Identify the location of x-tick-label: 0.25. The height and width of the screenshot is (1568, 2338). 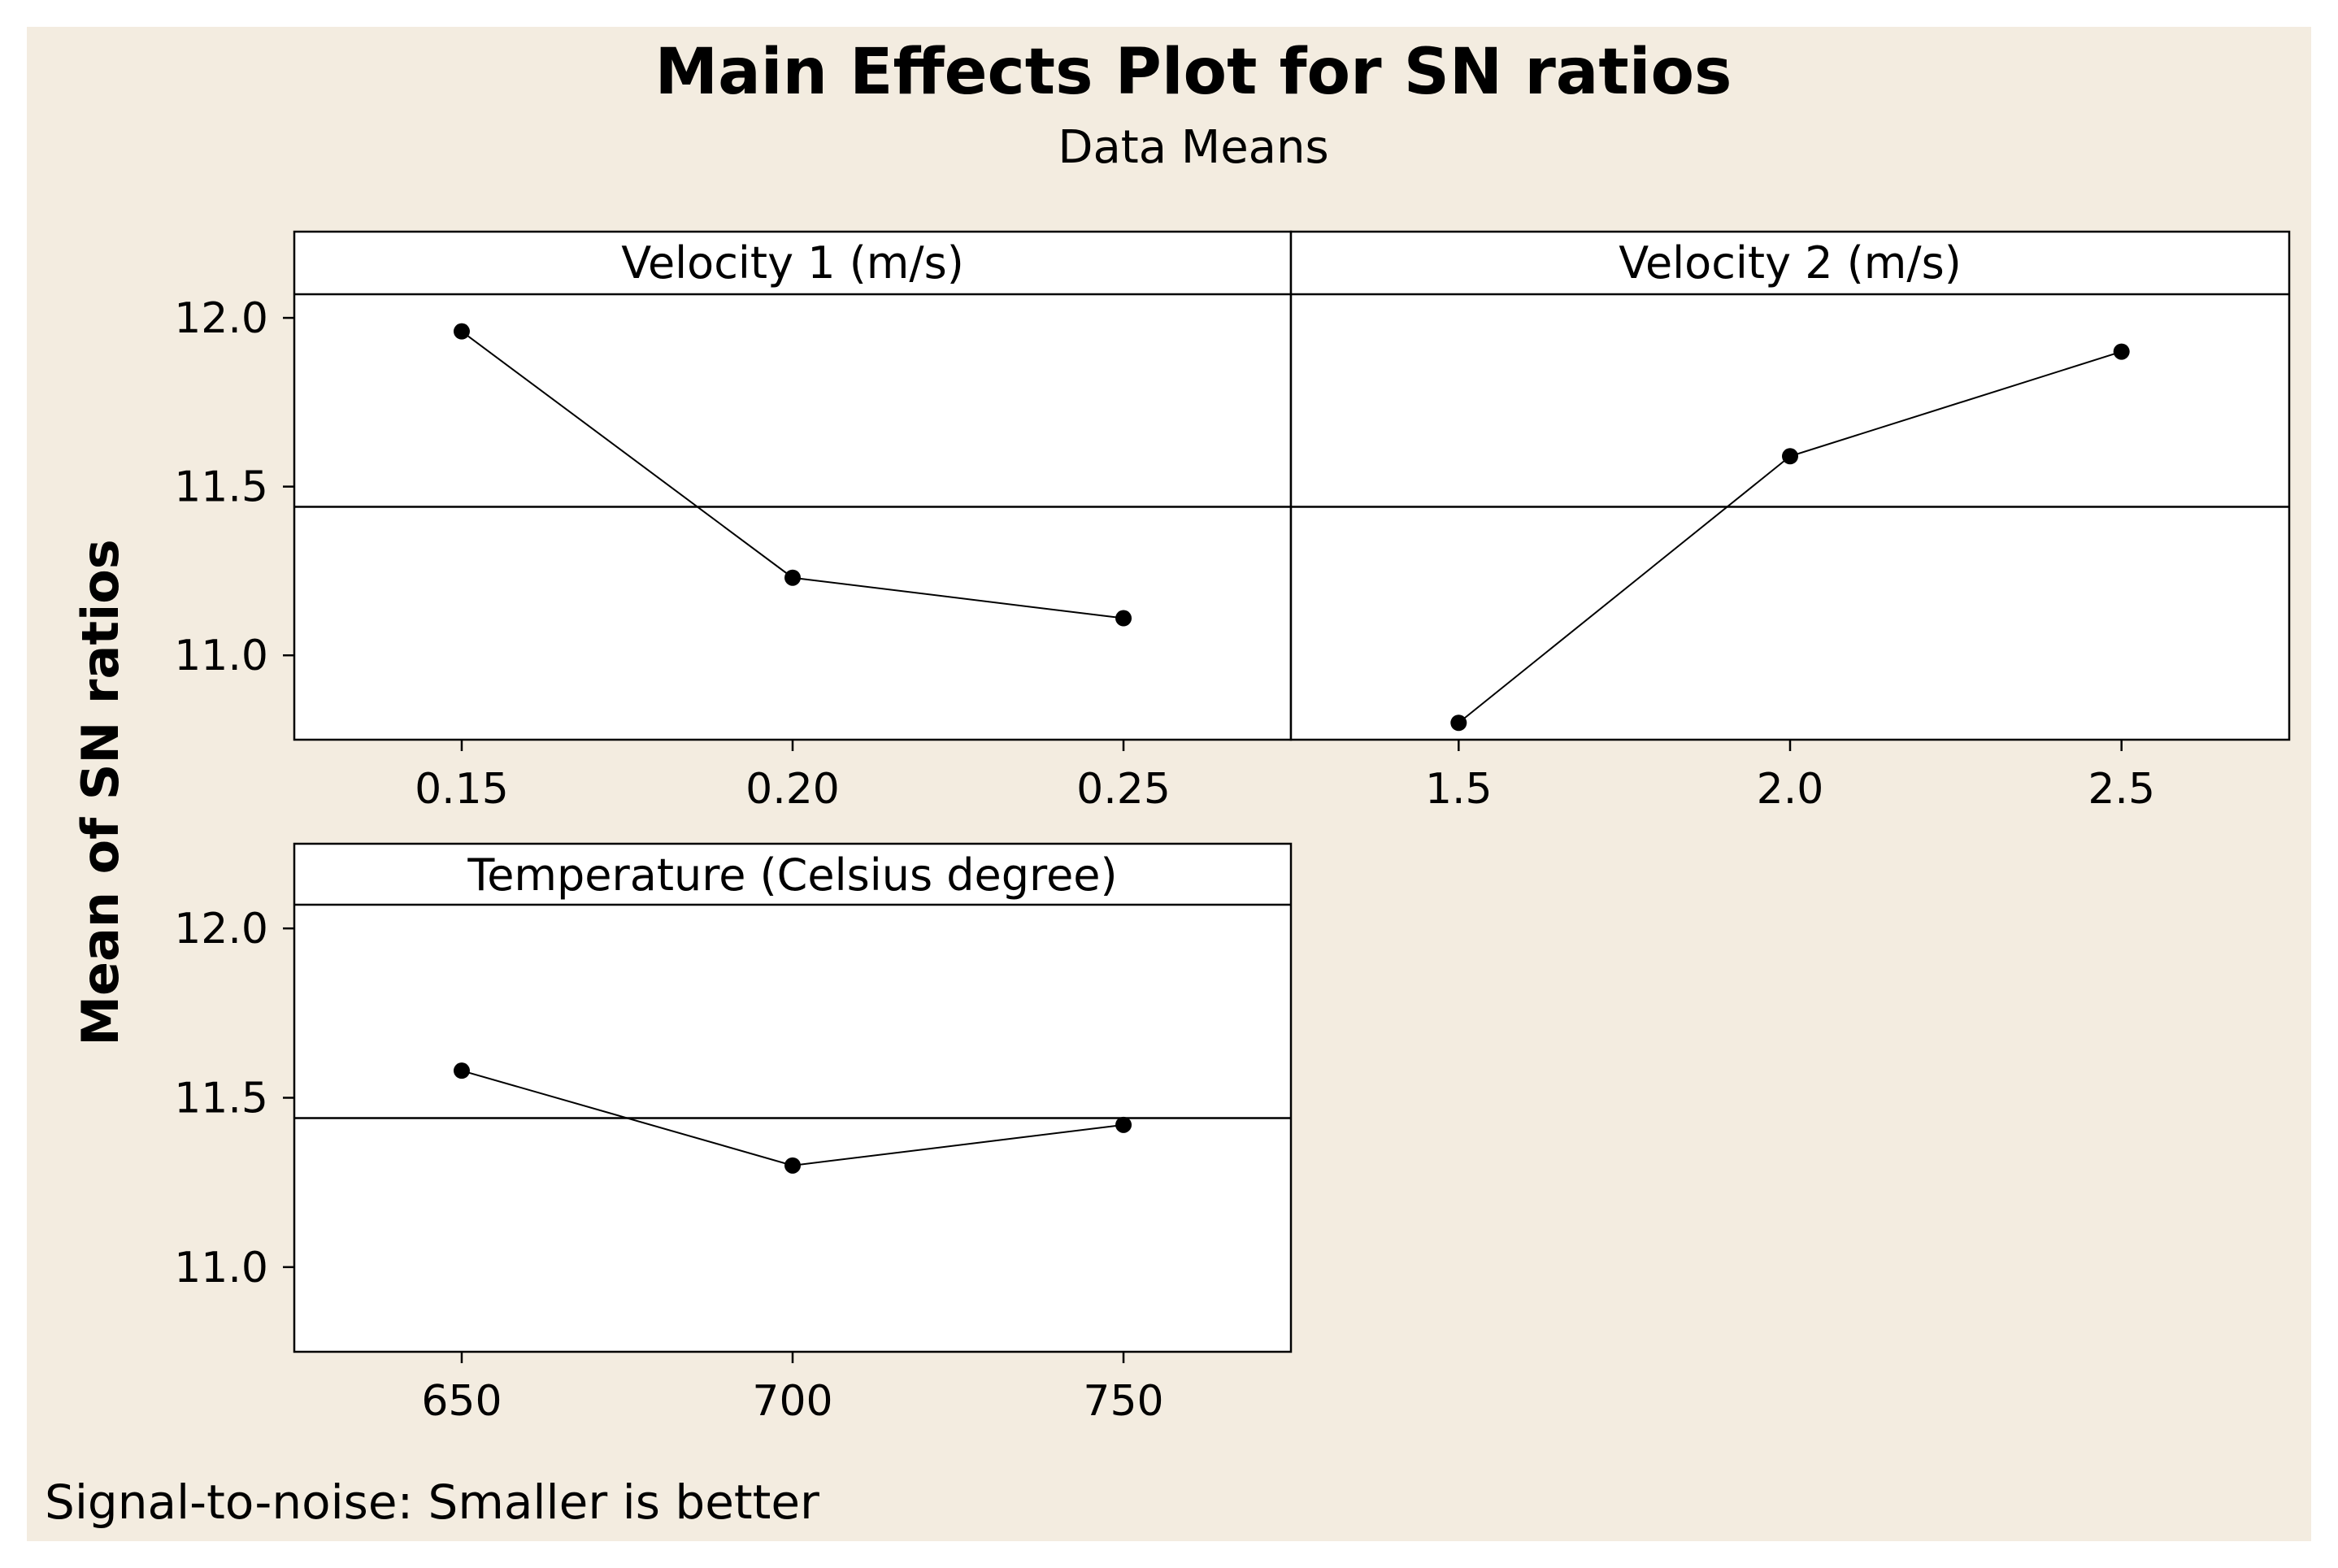
(1123, 789).